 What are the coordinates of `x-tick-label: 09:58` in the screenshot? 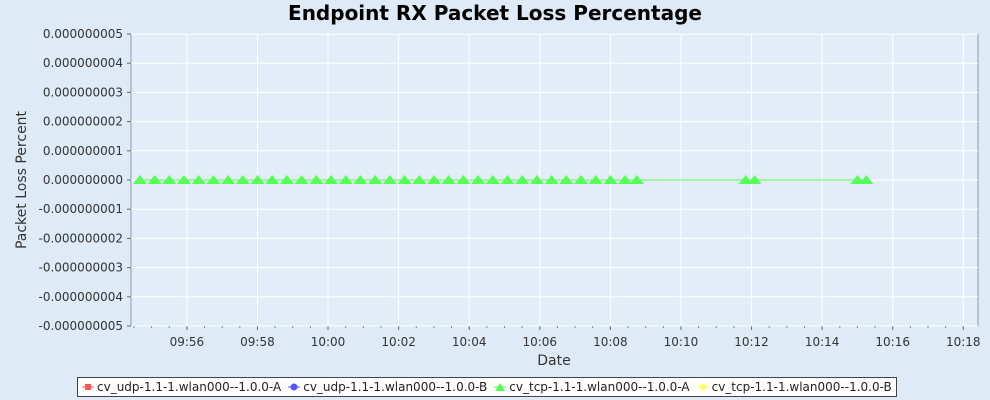 It's located at (257, 342).